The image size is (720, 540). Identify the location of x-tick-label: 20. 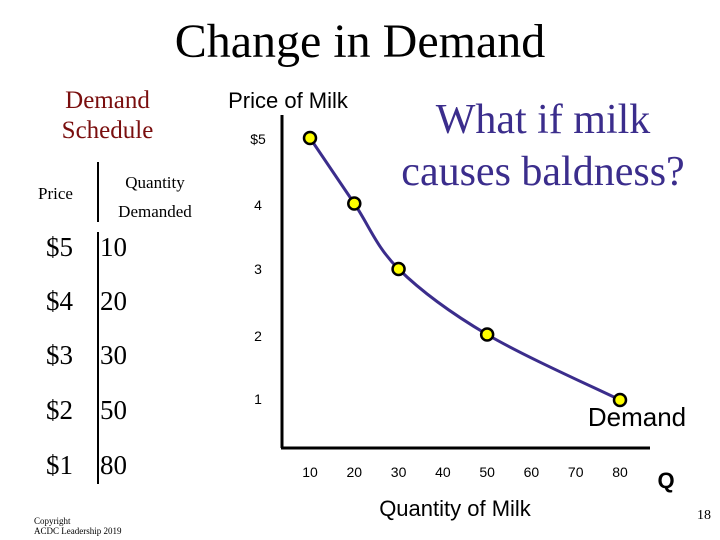
(354, 472).